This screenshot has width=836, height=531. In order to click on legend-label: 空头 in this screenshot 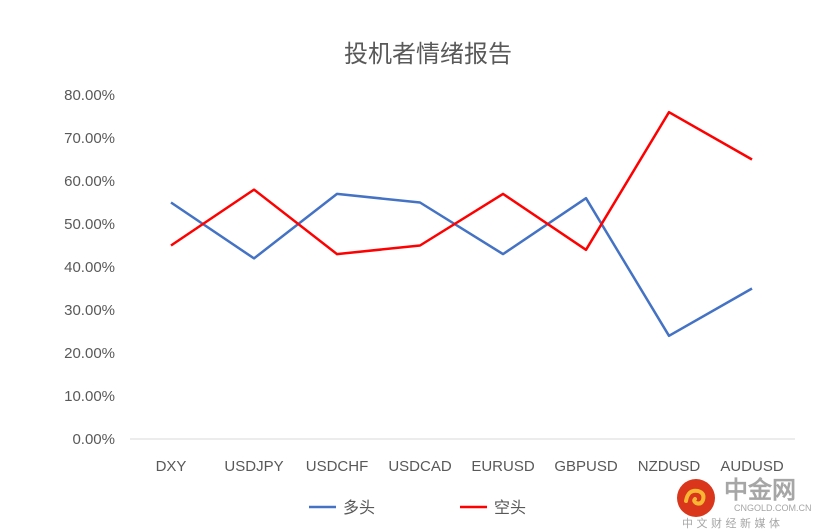, I will do `click(510, 507)`.